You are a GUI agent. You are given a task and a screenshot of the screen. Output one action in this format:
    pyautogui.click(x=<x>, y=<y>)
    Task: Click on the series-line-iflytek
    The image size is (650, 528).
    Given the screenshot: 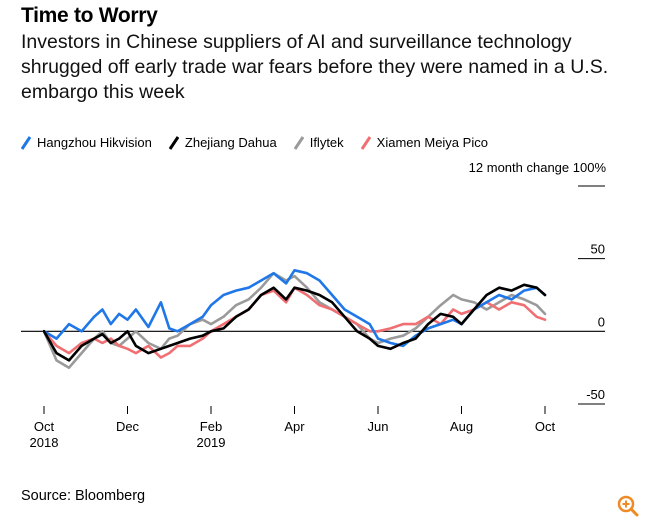 What is the action you would take?
    pyautogui.click(x=294, y=320)
    